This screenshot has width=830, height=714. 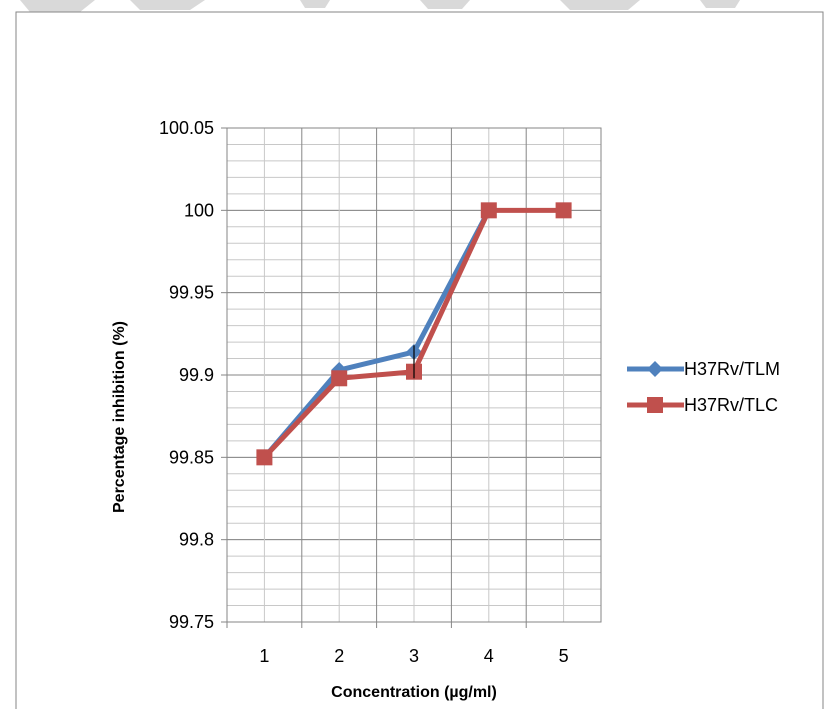 What do you see at coordinates (119, 417) in the screenshot?
I see `y-axis-title: Percentage inhibition (%)` at bounding box center [119, 417].